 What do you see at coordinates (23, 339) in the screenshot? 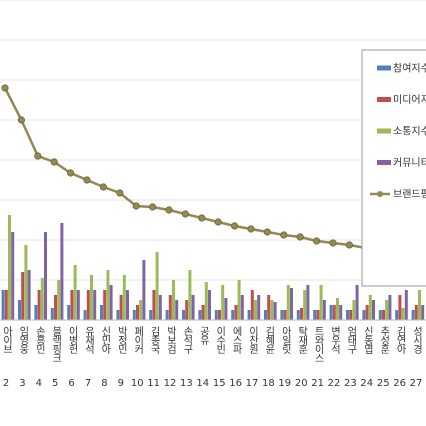
I see `x-tick-label: 임영웅` at bounding box center [23, 339].